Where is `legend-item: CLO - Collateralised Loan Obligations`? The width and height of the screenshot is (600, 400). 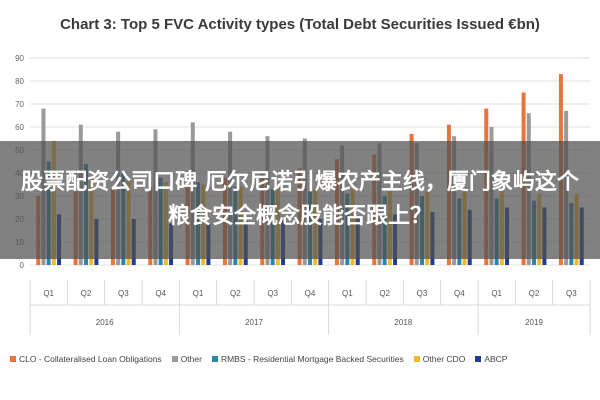 legend-item: CLO - Collateralised Loan Obligations is located at coordinates (86, 359).